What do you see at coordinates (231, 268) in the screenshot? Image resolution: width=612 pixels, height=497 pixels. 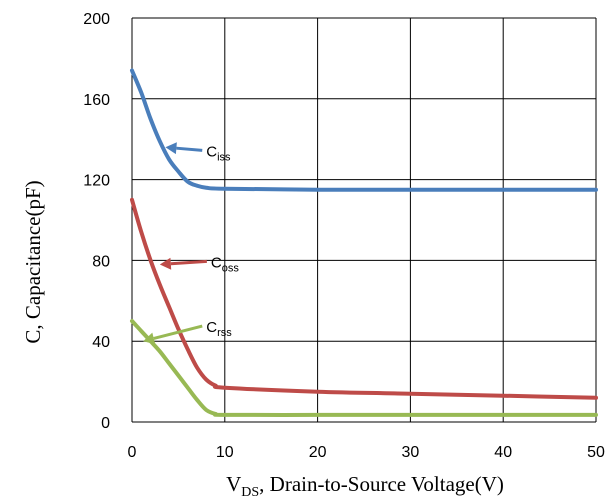 I see `annotation-label-sub: oss` at bounding box center [231, 268].